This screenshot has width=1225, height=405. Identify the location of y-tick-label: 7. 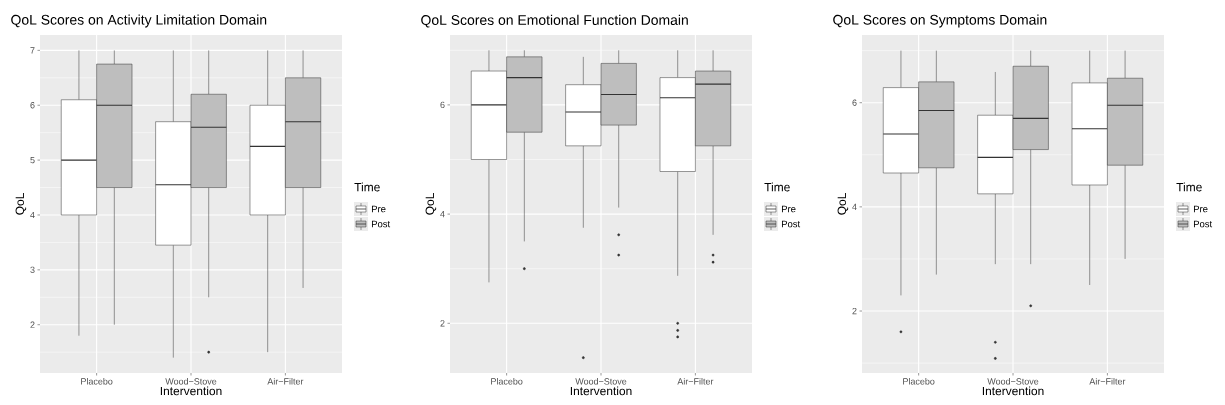
(32, 50).